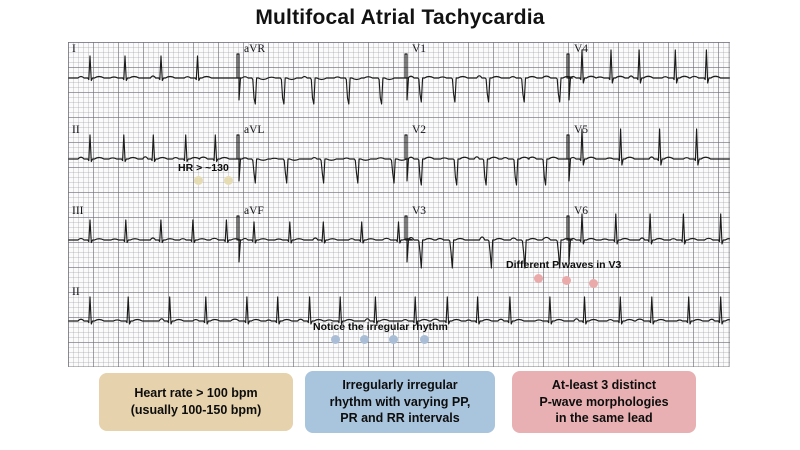  I want to click on legend-line: (usually 100-150 bpm), so click(196, 410).